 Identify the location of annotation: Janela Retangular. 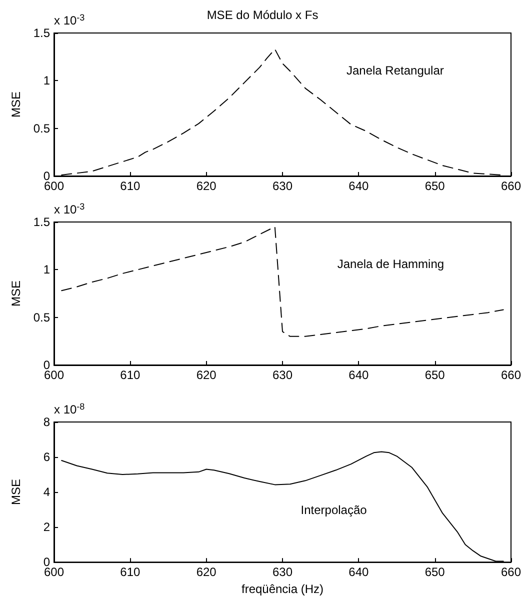
(395, 70).